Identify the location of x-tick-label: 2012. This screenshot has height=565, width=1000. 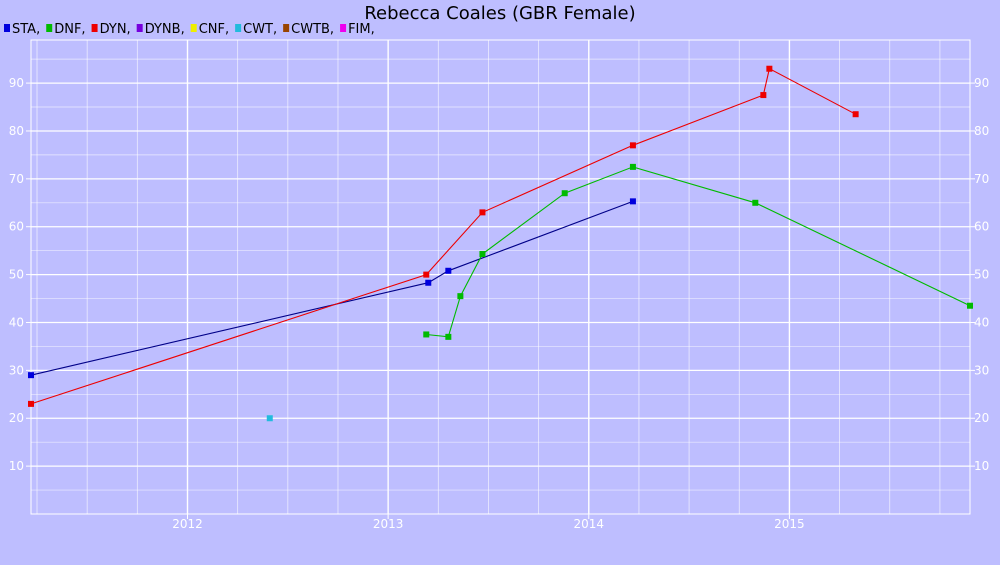
(187, 524).